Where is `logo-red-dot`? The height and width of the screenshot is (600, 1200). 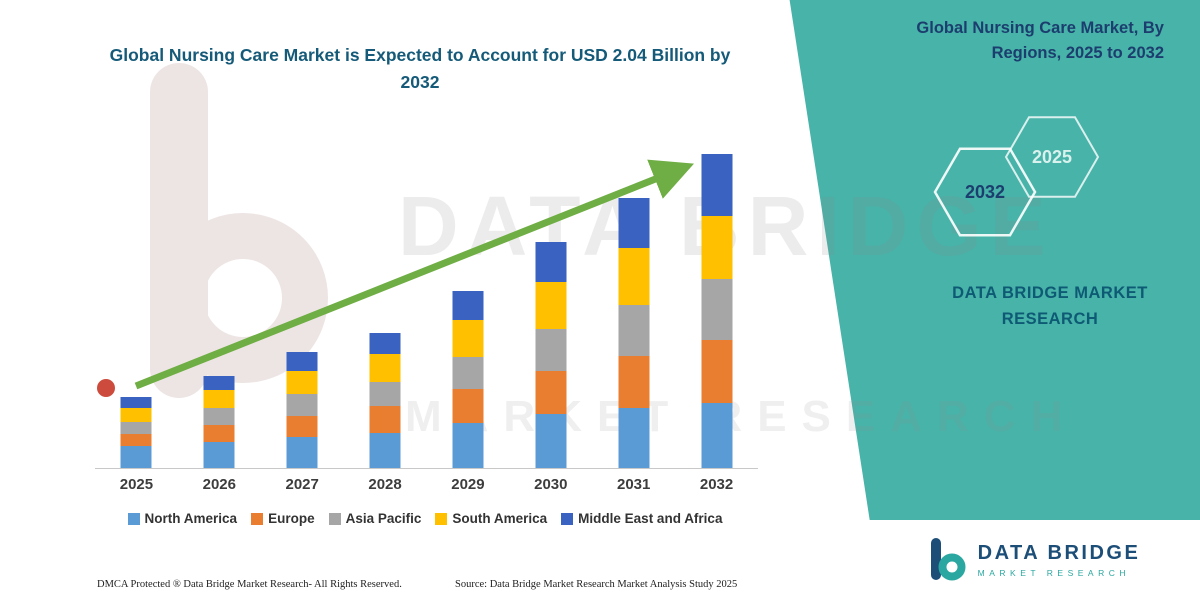 logo-red-dot is located at coordinates (106, 388).